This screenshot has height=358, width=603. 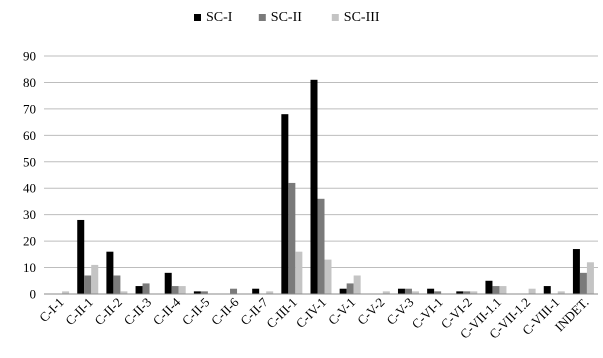 What do you see at coordinates (29, 161) in the screenshot?
I see `y-tick-label: 50` at bounding box center [29, 161].